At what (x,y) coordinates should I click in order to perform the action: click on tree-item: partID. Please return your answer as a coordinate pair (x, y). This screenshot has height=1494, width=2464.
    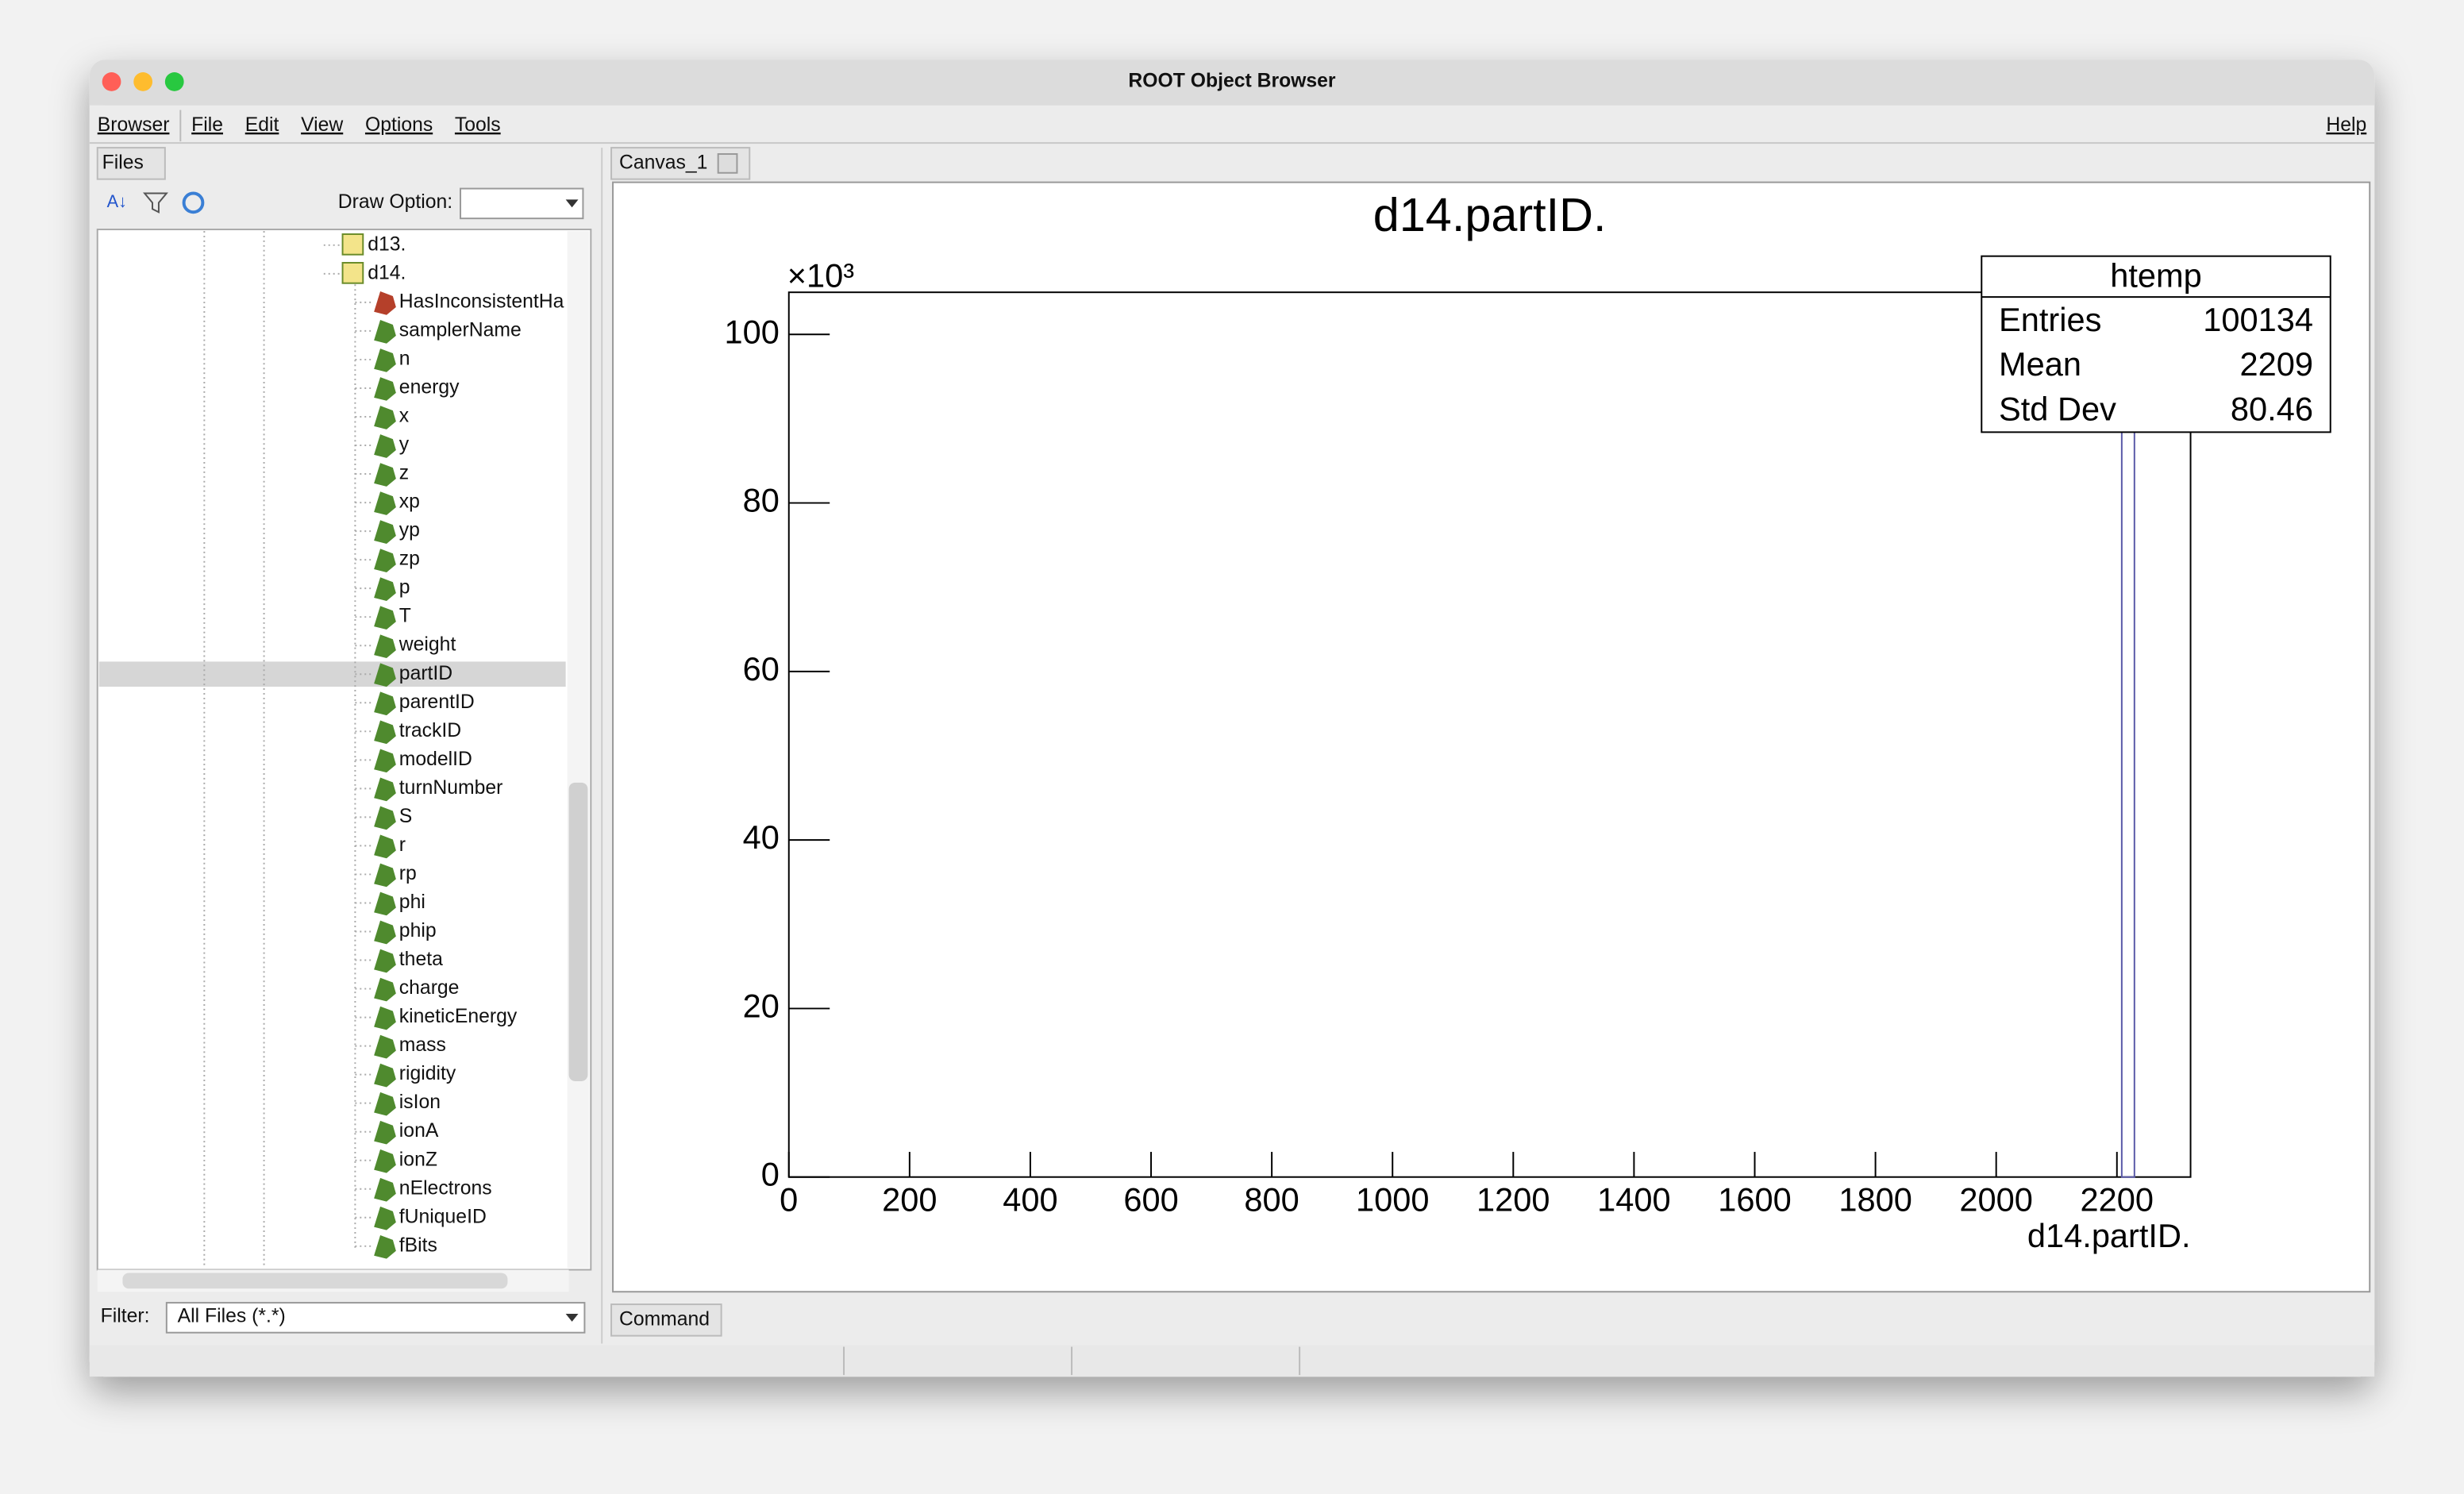
    Looking at the image, I should click on (425, 673).